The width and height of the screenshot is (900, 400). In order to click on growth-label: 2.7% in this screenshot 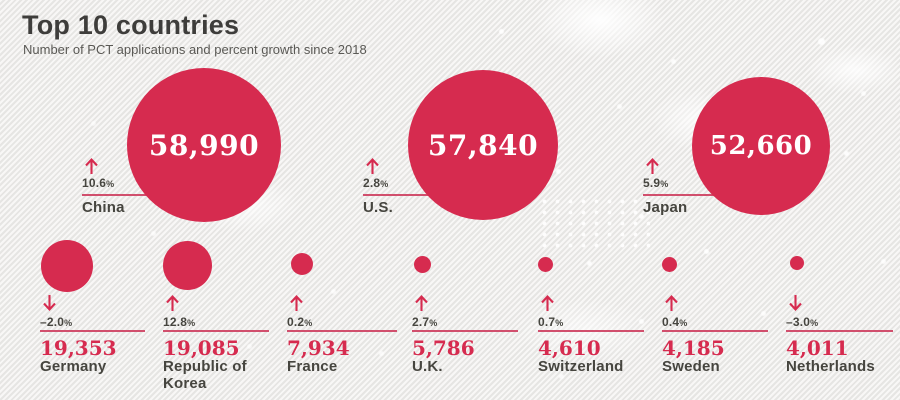, I will do `click(425, 322)`.